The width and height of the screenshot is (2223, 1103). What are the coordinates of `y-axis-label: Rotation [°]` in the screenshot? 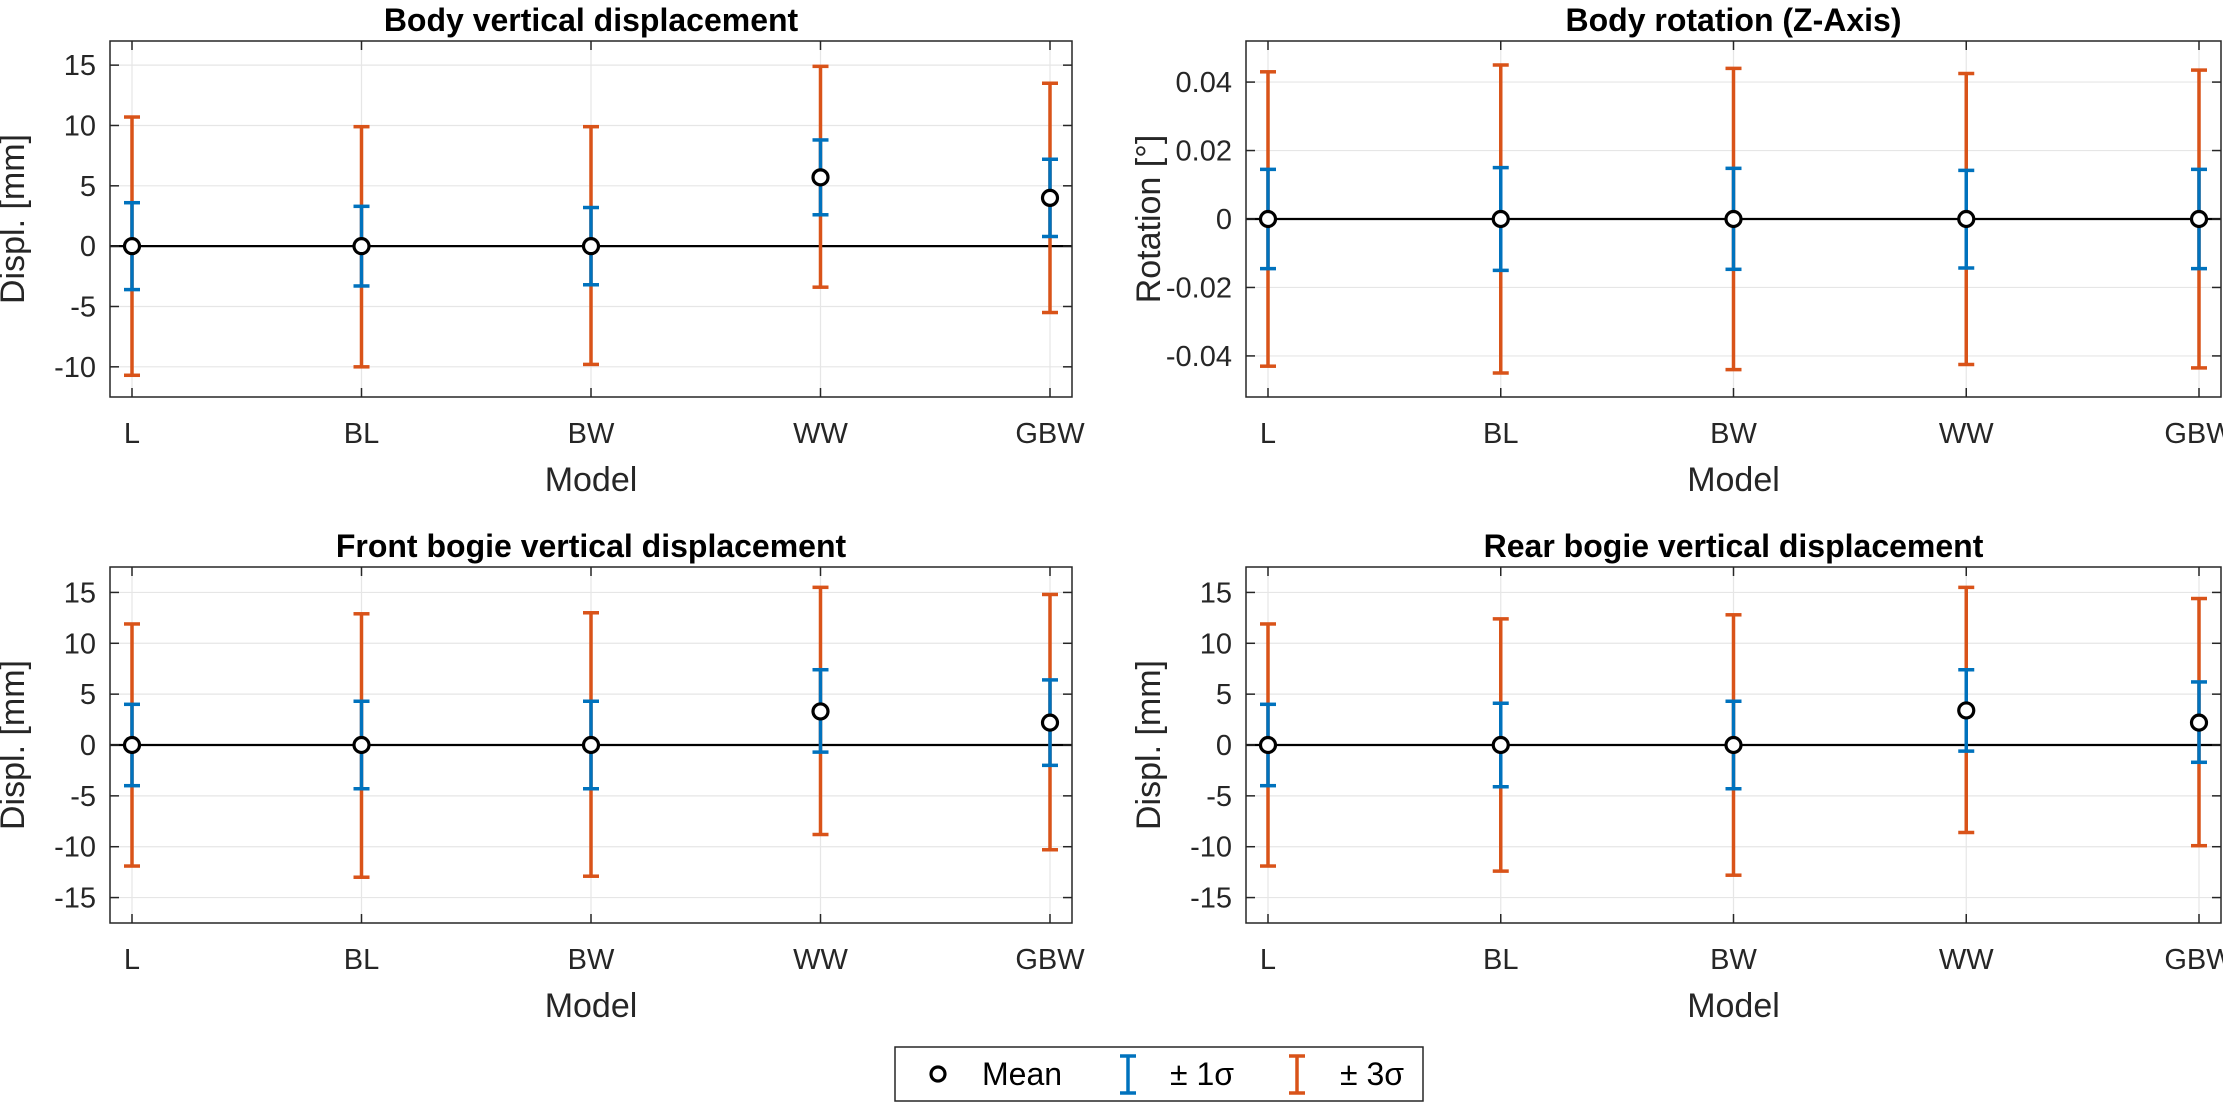 It's located at (1149, 219).